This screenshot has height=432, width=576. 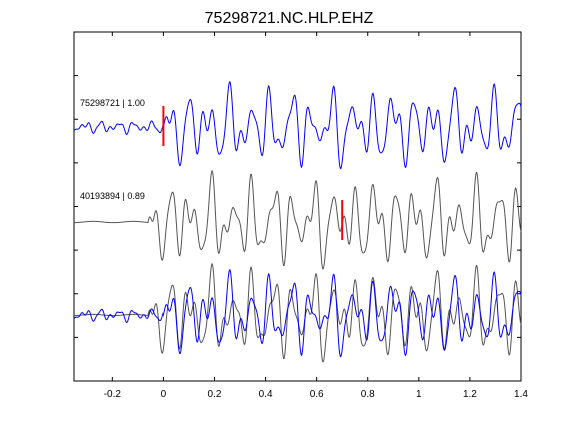 What do you see at coordinates (112, 196) in the screenshot?
I see `trace-label: 40193894 | 0.89` at bounding box center [112, 196].